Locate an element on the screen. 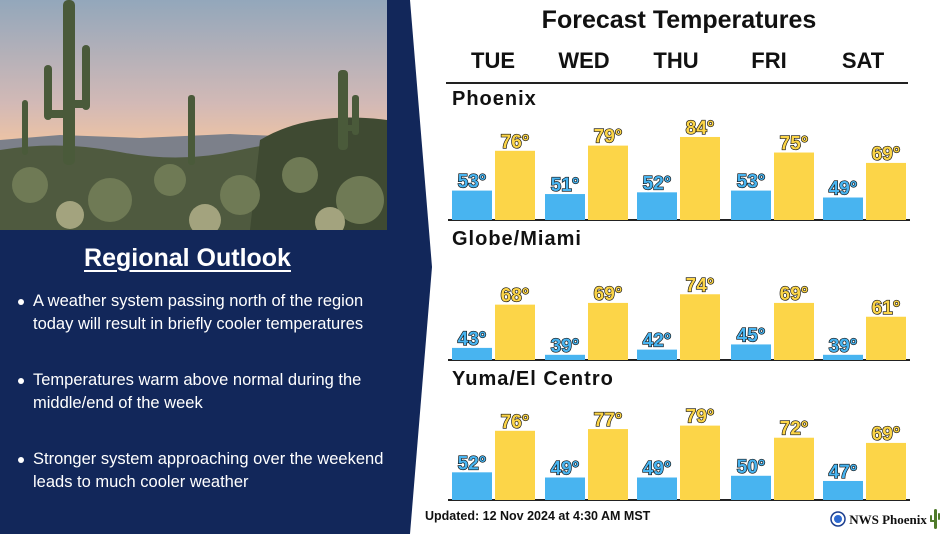 The width and height of the screenshot is (950, 534). day-label: FRI is located at coordinates (769, 60).